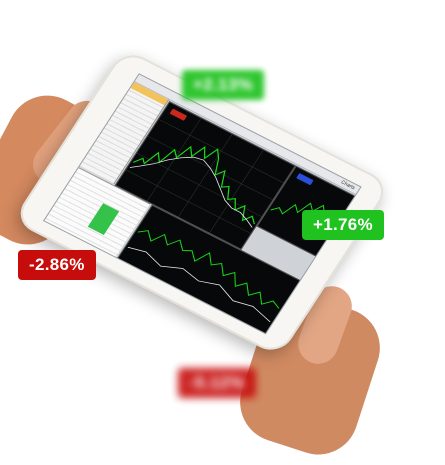 The height and width of the screenshot is (465, 445). Describe the element at coordinates (223, 85) in the screenshot. I see `change-badge-up: +2.13%` at that location.